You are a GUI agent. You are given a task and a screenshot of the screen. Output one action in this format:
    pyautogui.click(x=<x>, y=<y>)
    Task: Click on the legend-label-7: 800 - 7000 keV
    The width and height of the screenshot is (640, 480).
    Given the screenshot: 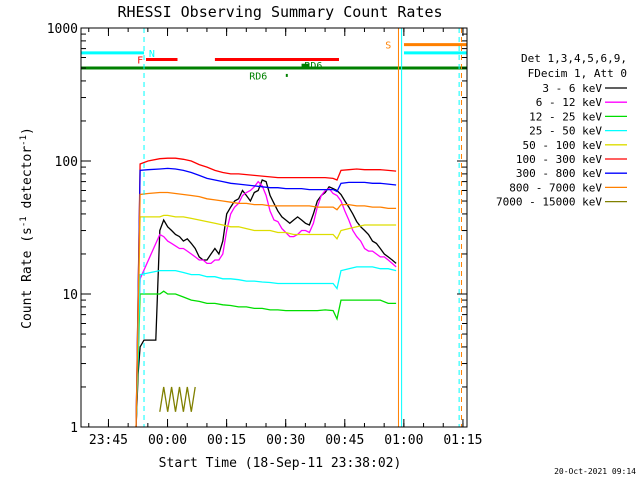 What is the action you would take?
    pyautogui.click(x=555, y=187)
    